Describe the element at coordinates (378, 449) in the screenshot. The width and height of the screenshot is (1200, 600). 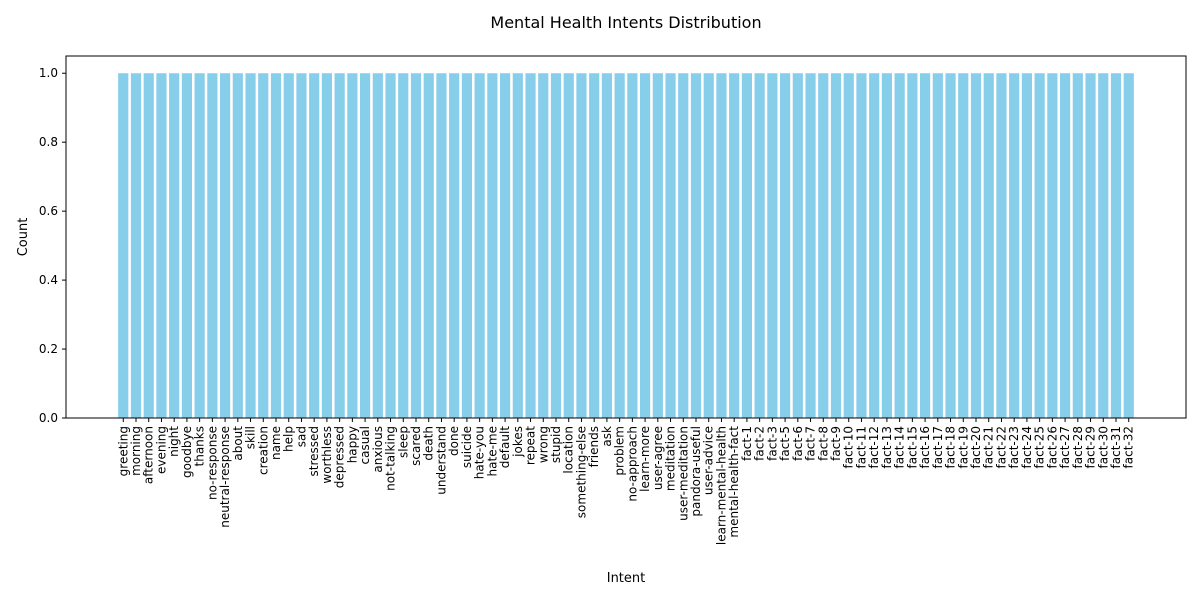
I see `x-tick-label: anxious` at that location.